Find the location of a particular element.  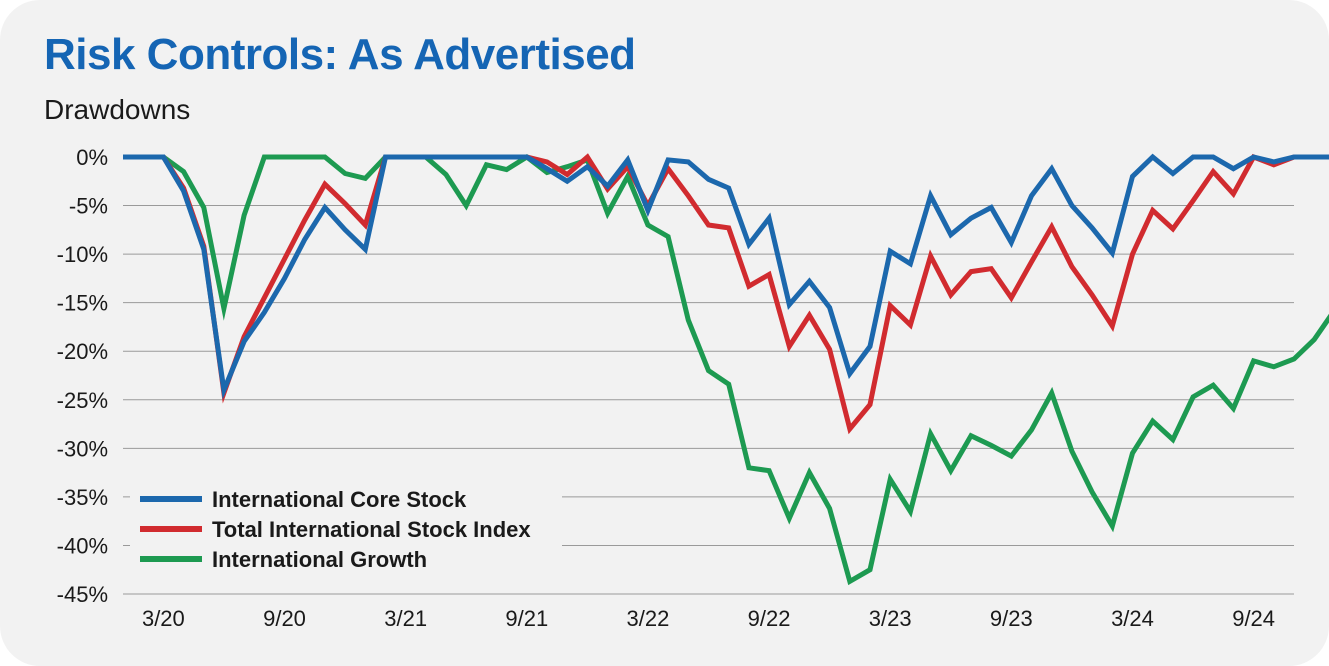

x-tick-label: 9/20 is located at coordinates (284, 618).